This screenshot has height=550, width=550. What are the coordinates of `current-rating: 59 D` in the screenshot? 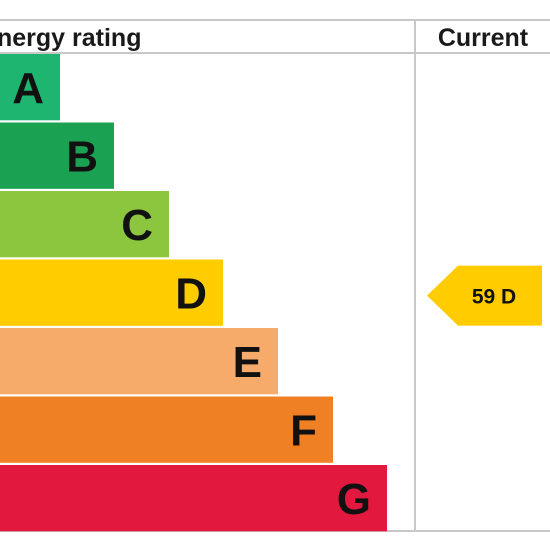 It's located at (484, 295).